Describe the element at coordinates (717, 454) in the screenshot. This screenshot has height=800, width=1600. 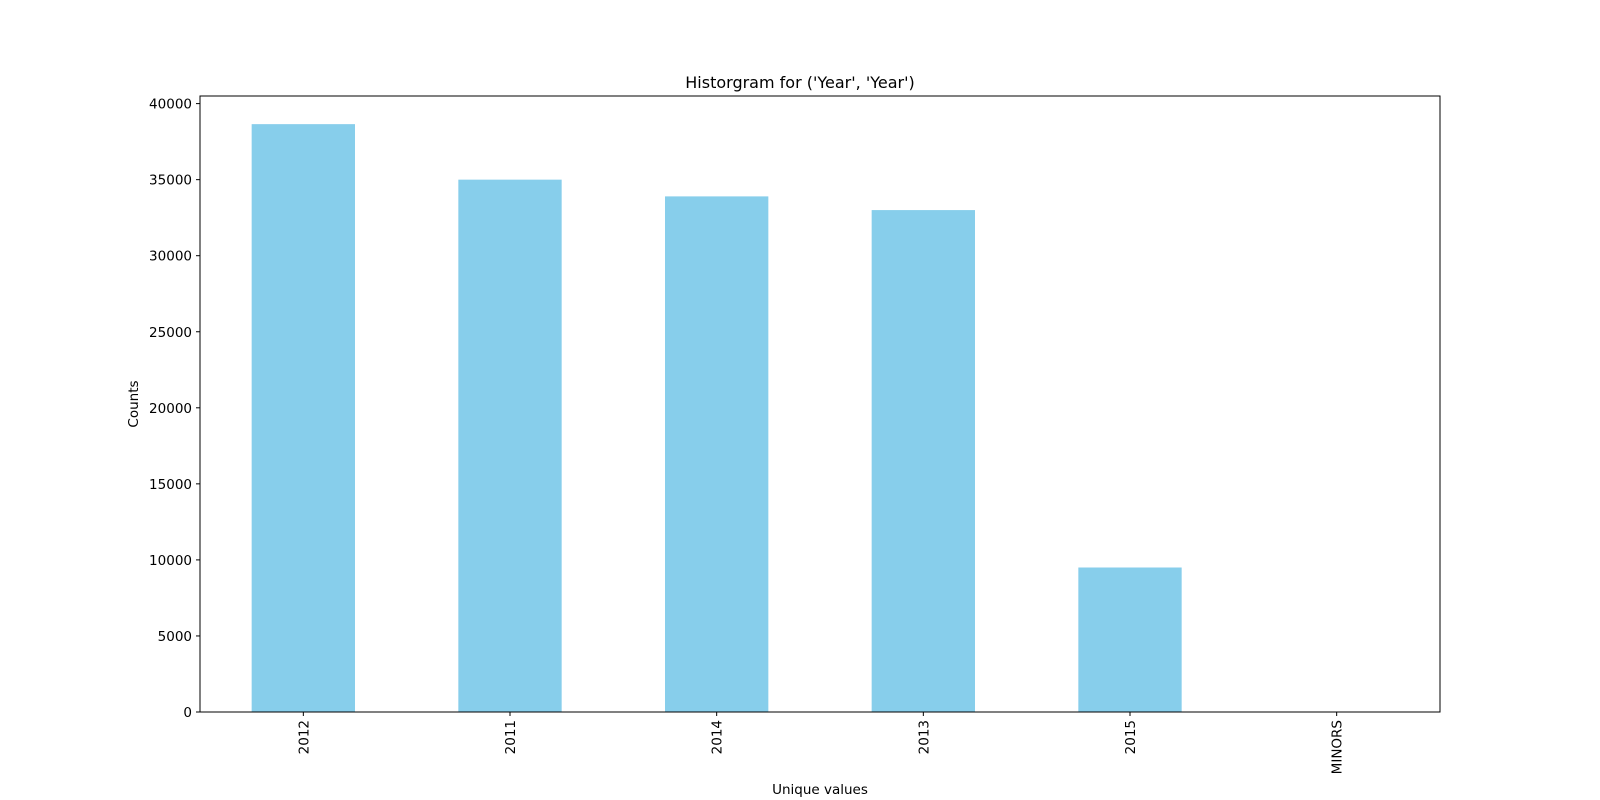
I see `bar-2014` at that location.